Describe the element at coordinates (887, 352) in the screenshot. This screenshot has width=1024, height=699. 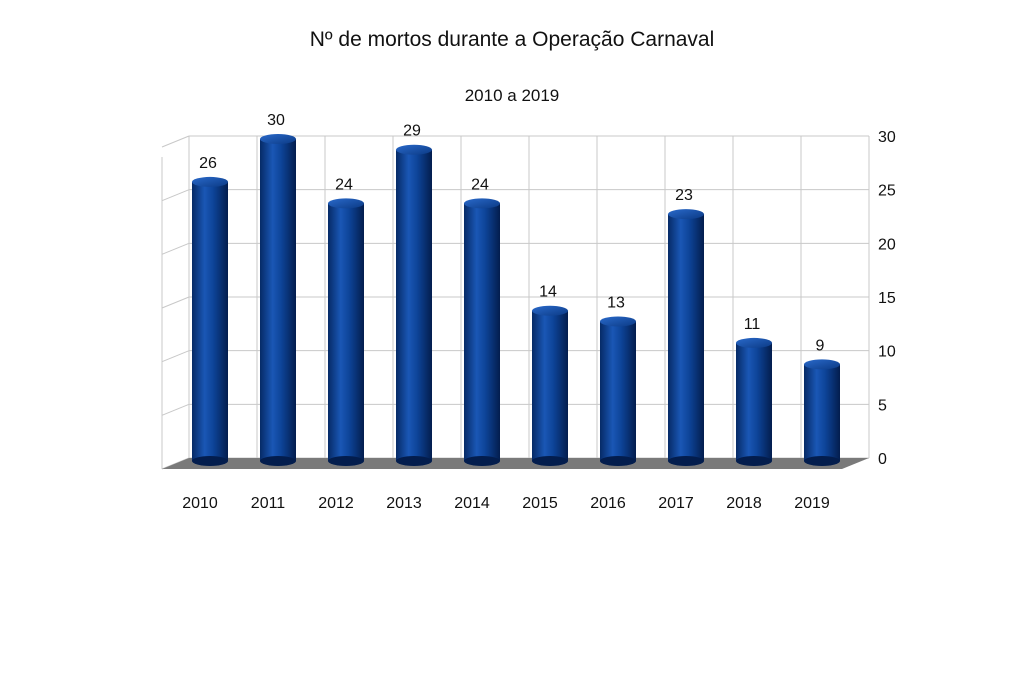
I see `y-tick-label: 10` at that location.